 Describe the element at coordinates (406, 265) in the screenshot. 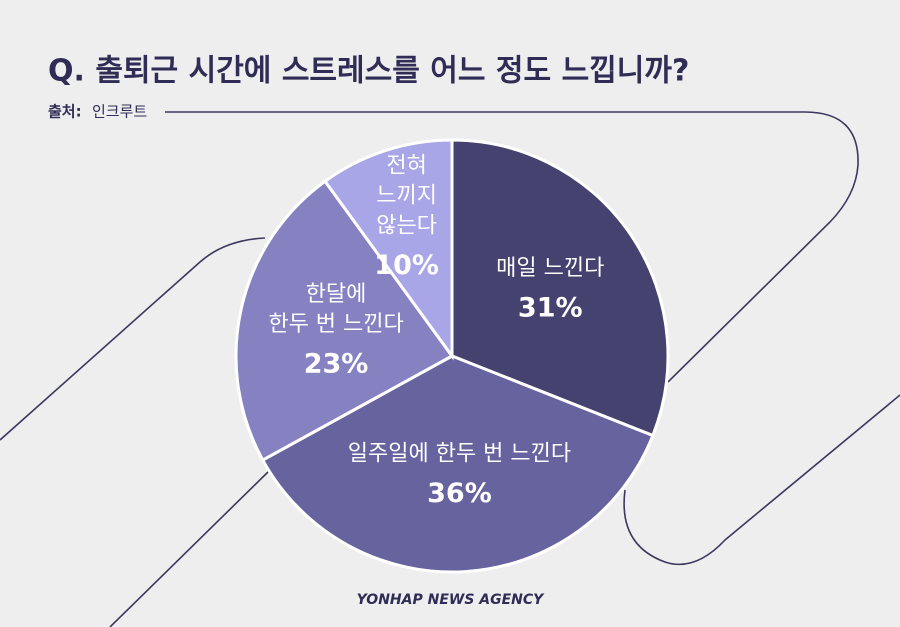

I see `value-label: 10%` at that location.